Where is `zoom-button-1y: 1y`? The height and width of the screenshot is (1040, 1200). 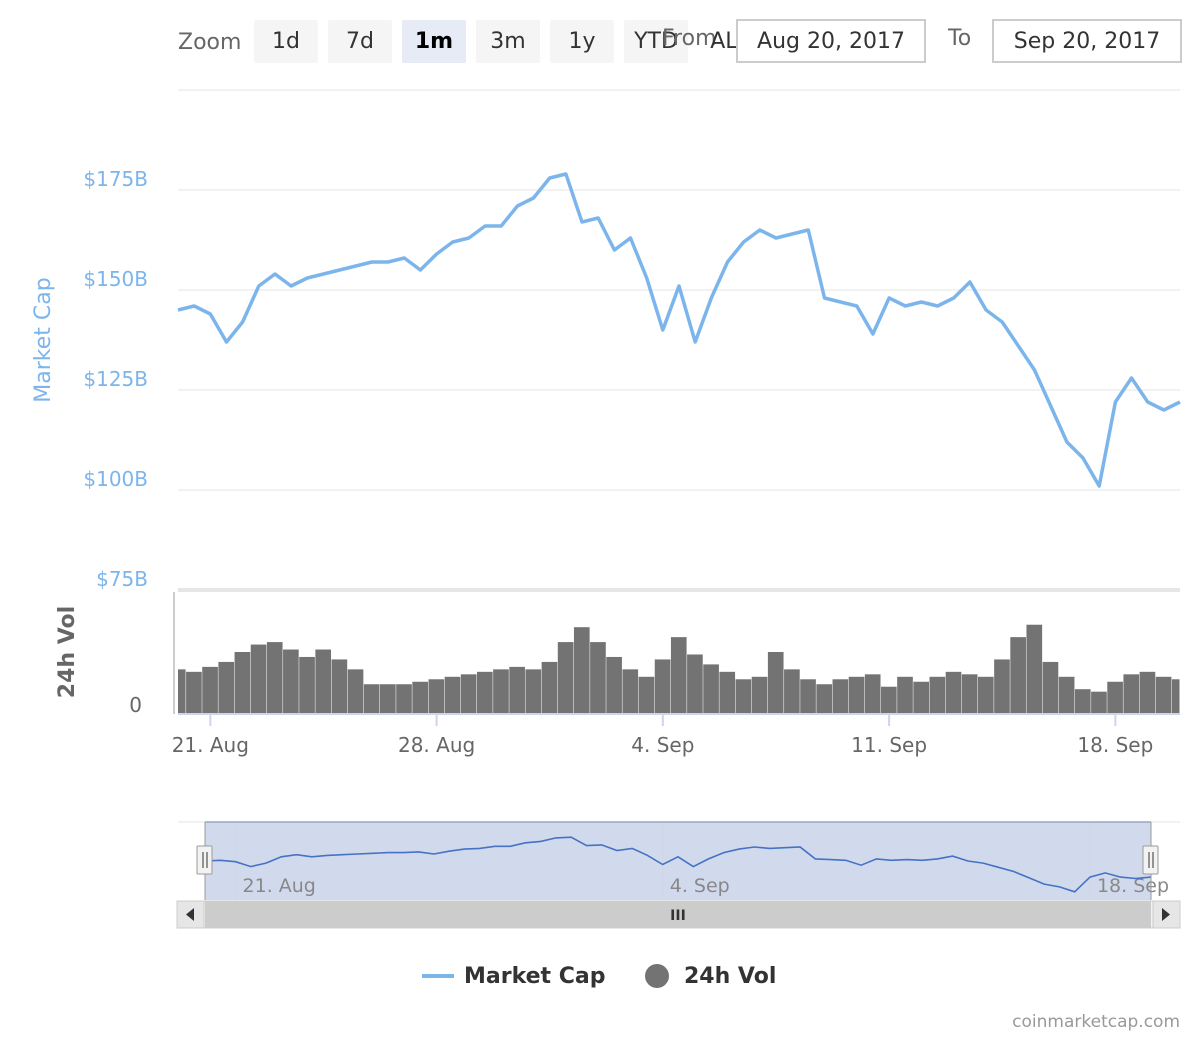 zoom-button-1y: 1y is located at coordinates (582, 41).